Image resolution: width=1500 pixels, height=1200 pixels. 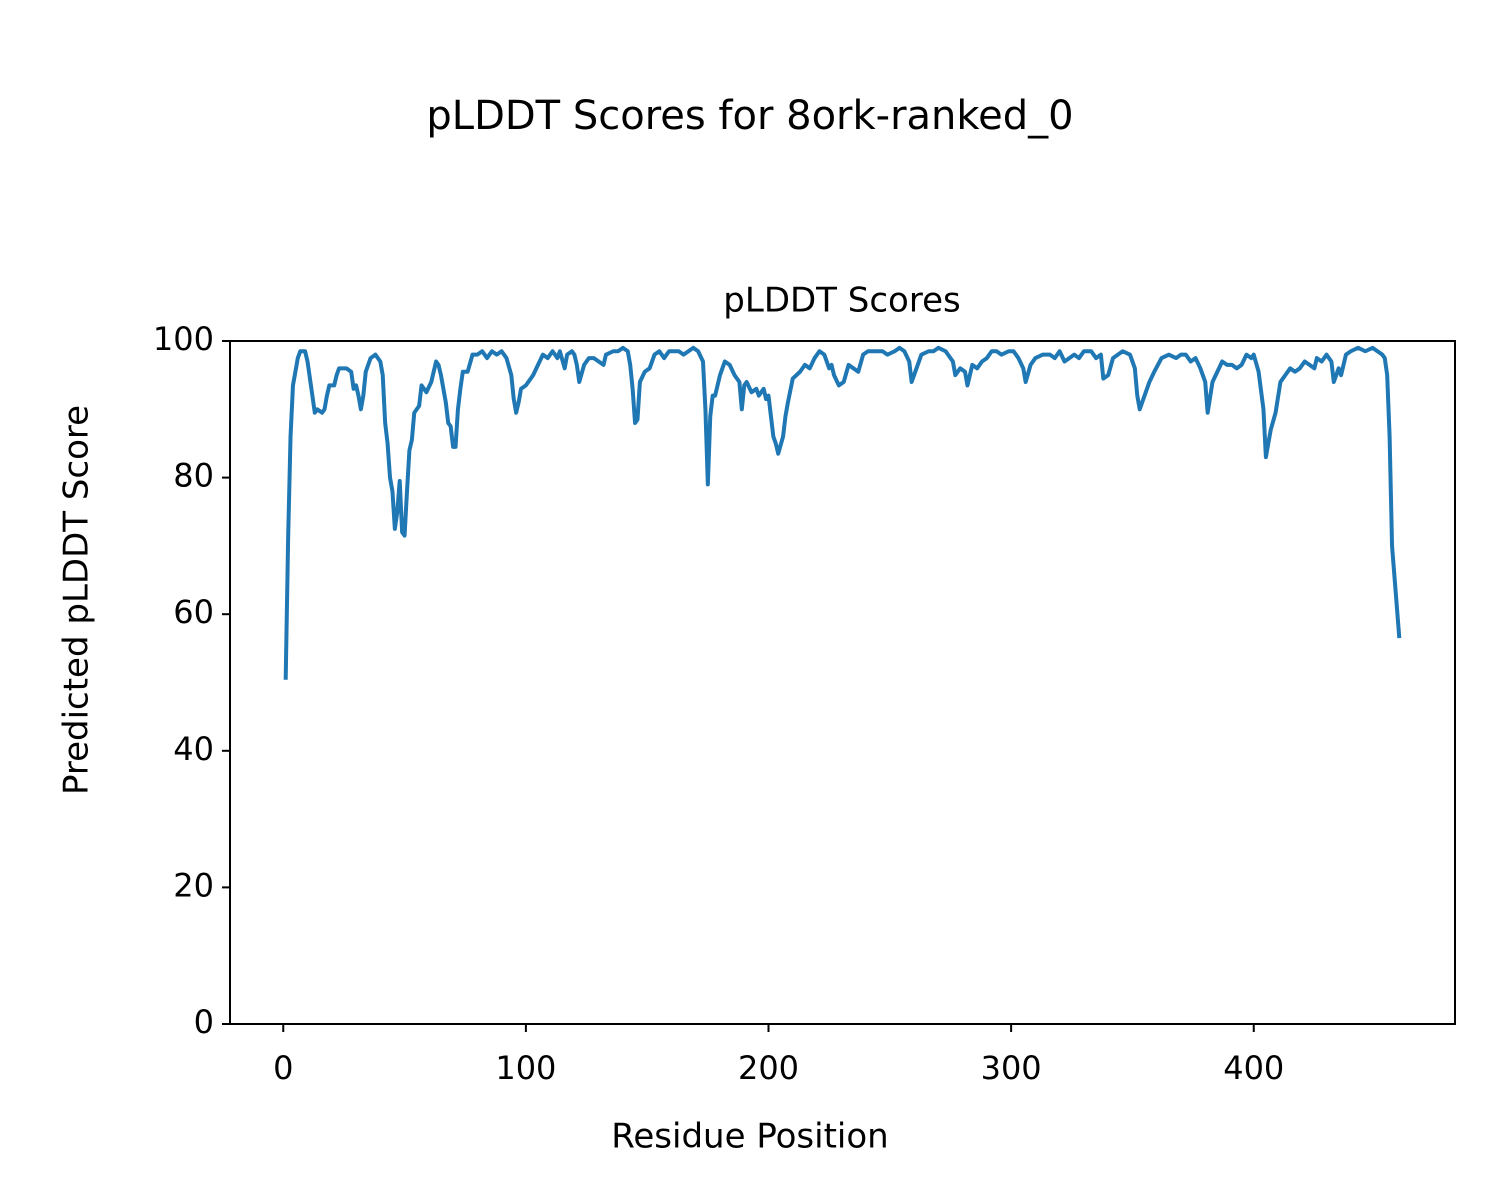 I want to click on y-tick-label: 60, so click(x=193, y=612).